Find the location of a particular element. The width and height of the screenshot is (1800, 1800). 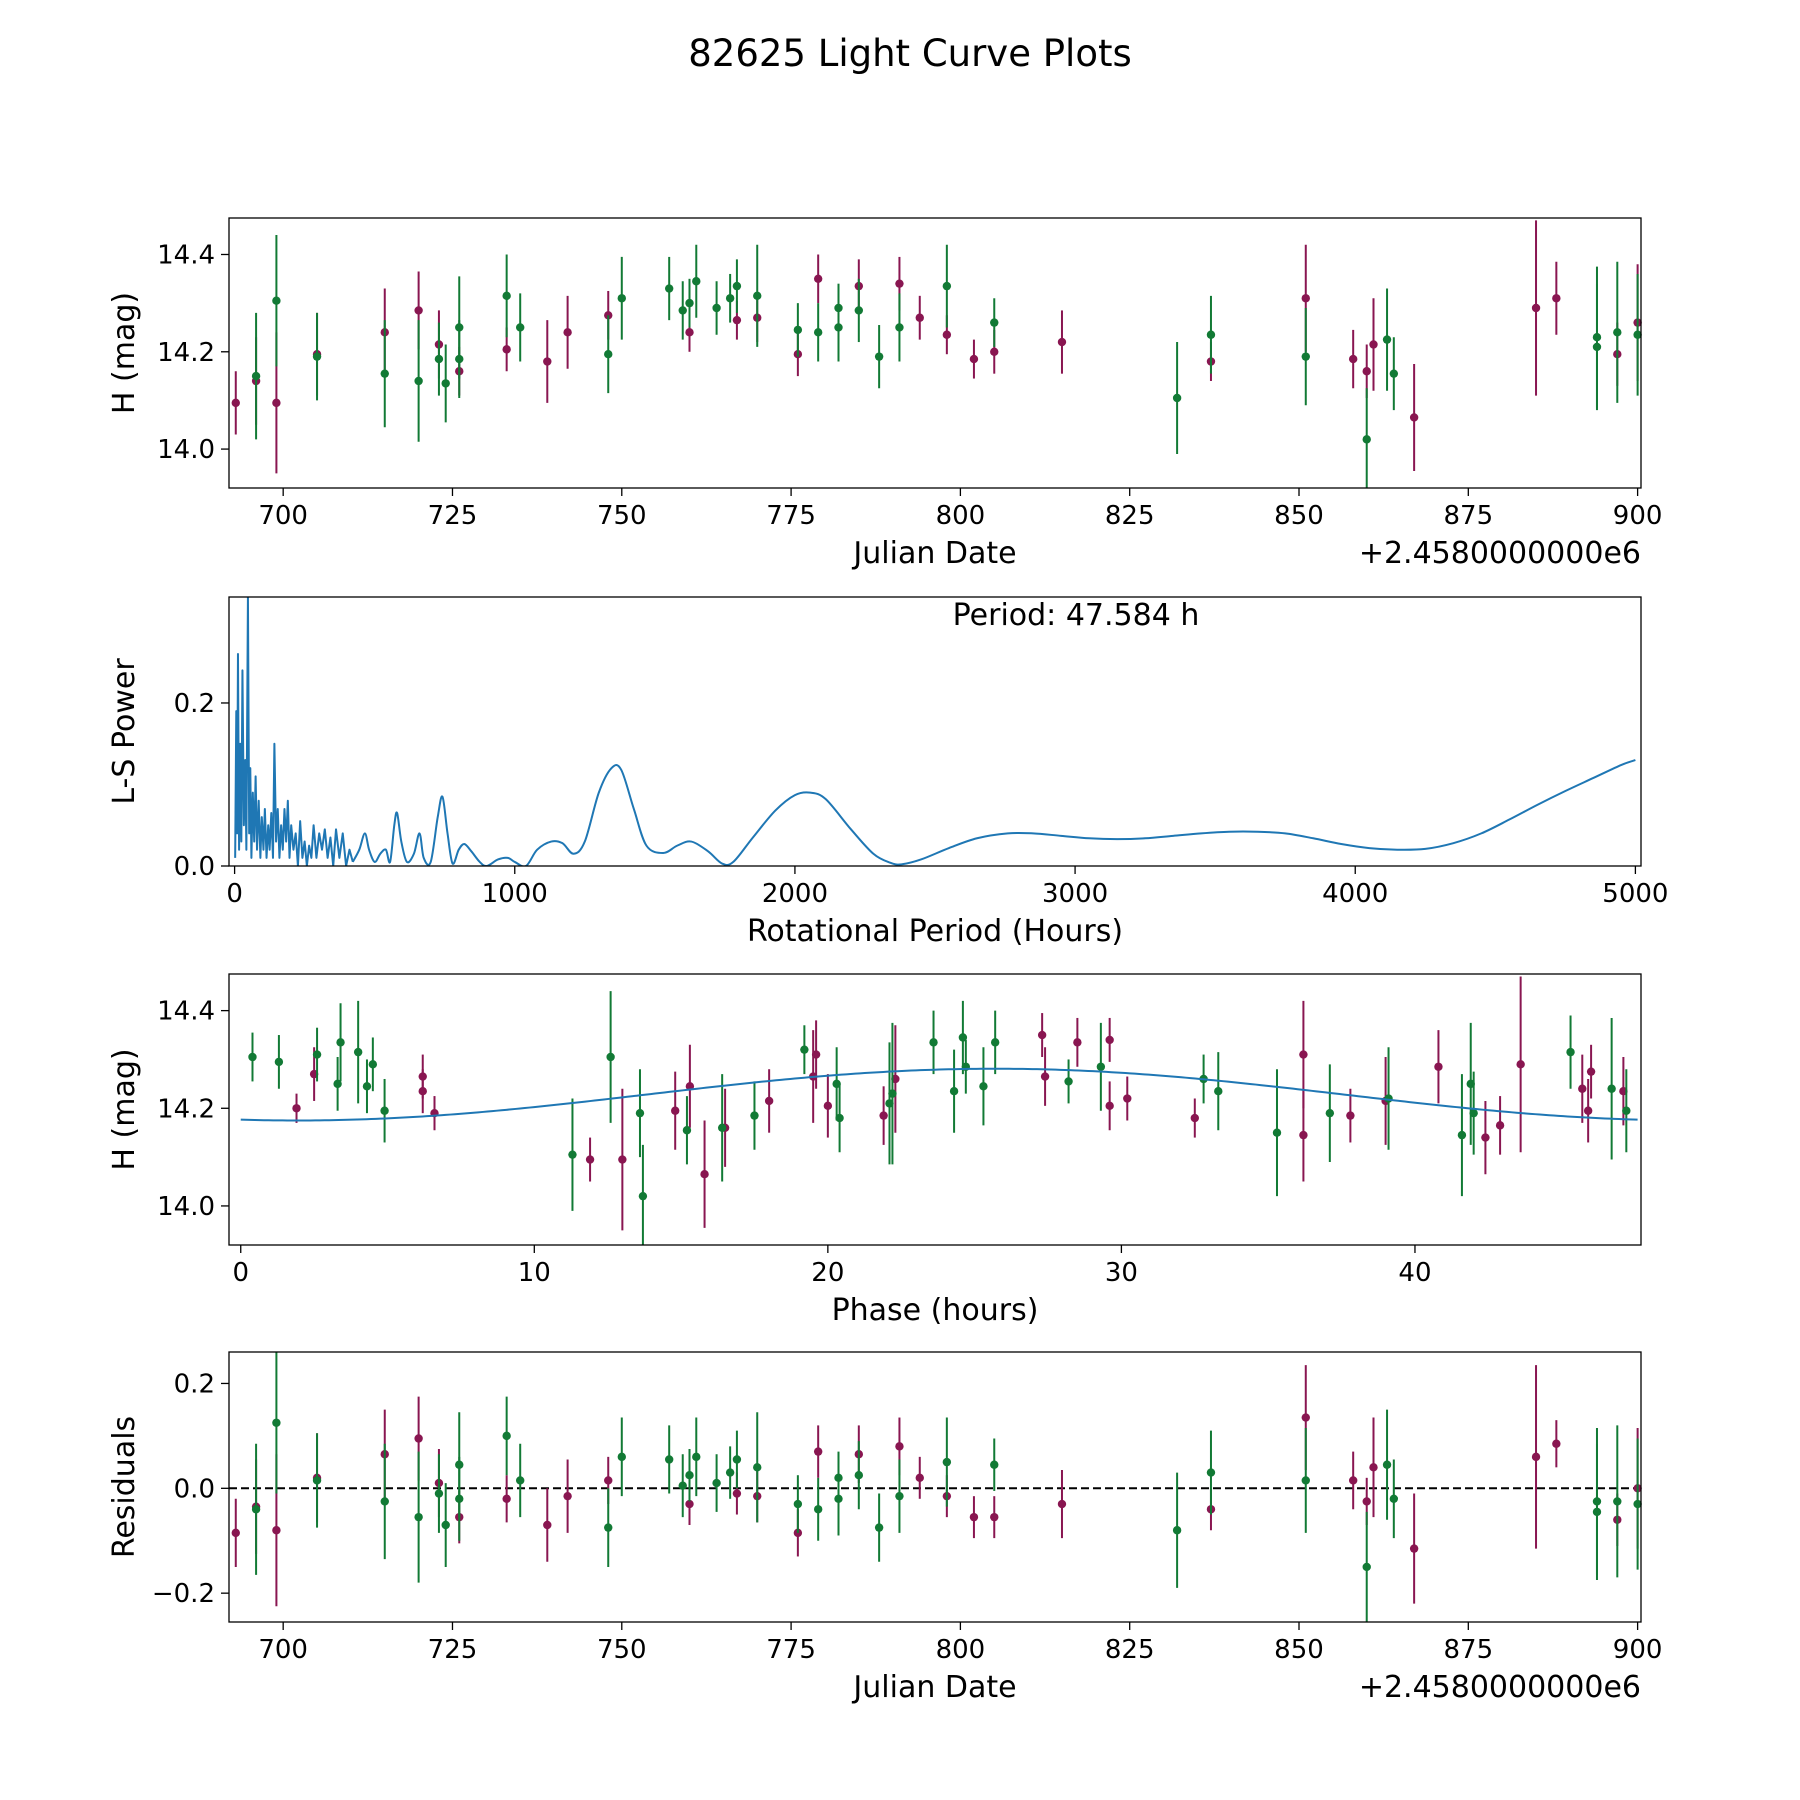

y-tick-label: 14.2 is located at coordinates (186, 353).